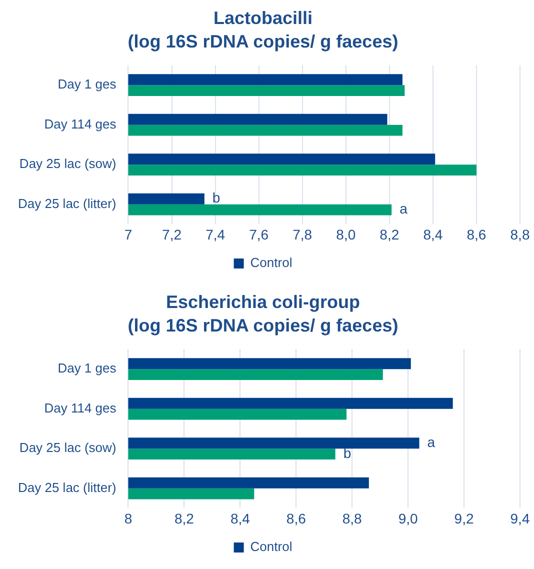  What do you see at coordinates (216, 234) in the screenshot?
I see `x-tick-label: 7,4` at bounding box center [216, 234].